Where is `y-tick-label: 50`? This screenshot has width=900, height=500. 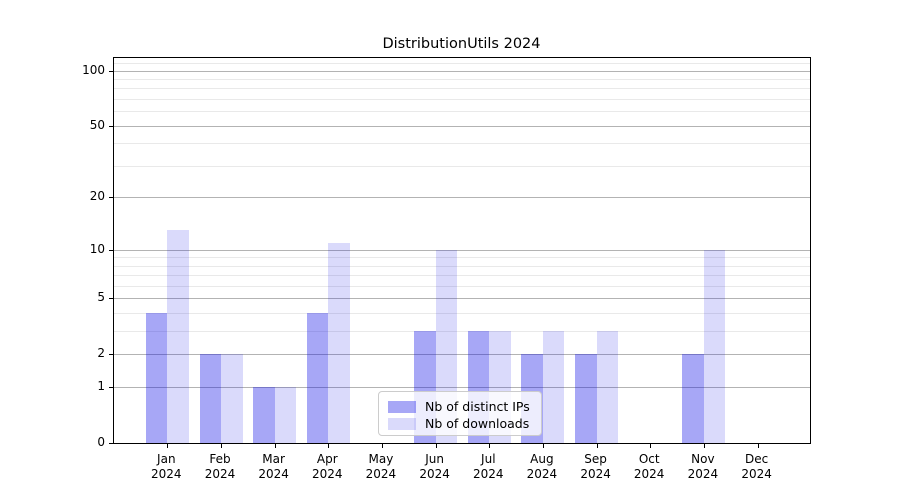 y-tick-label: 50 is located at coordinates (97, 124).